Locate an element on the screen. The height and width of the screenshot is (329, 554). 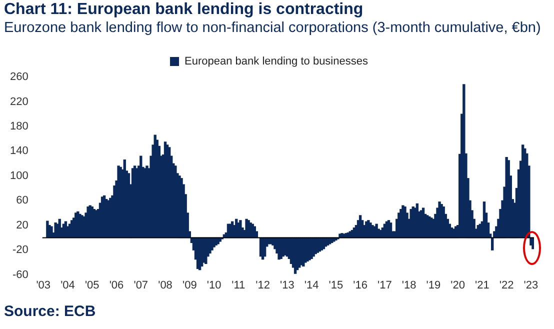
y-tick-label: -20 is located at coordinates (20, 250).